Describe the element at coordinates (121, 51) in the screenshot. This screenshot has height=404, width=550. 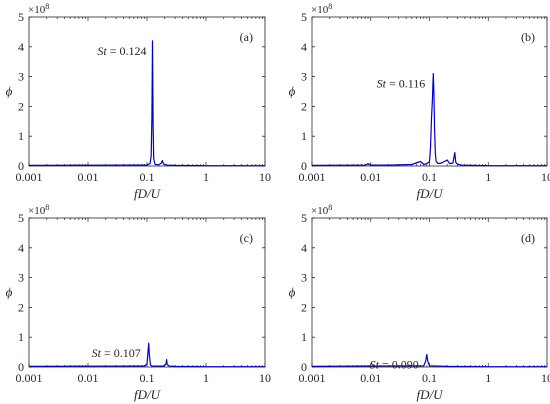
I see `peak-annotation: St = 0.124` at that location.